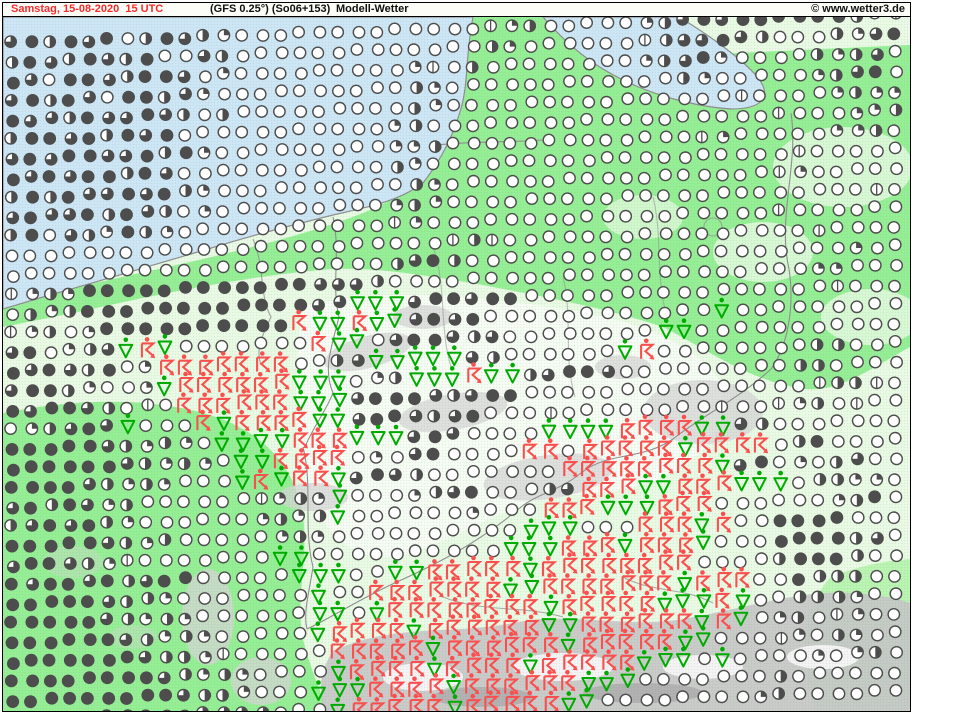  I want to click on model-run-label: (GFS 0.25°) (So06+153), so click(270, 9).